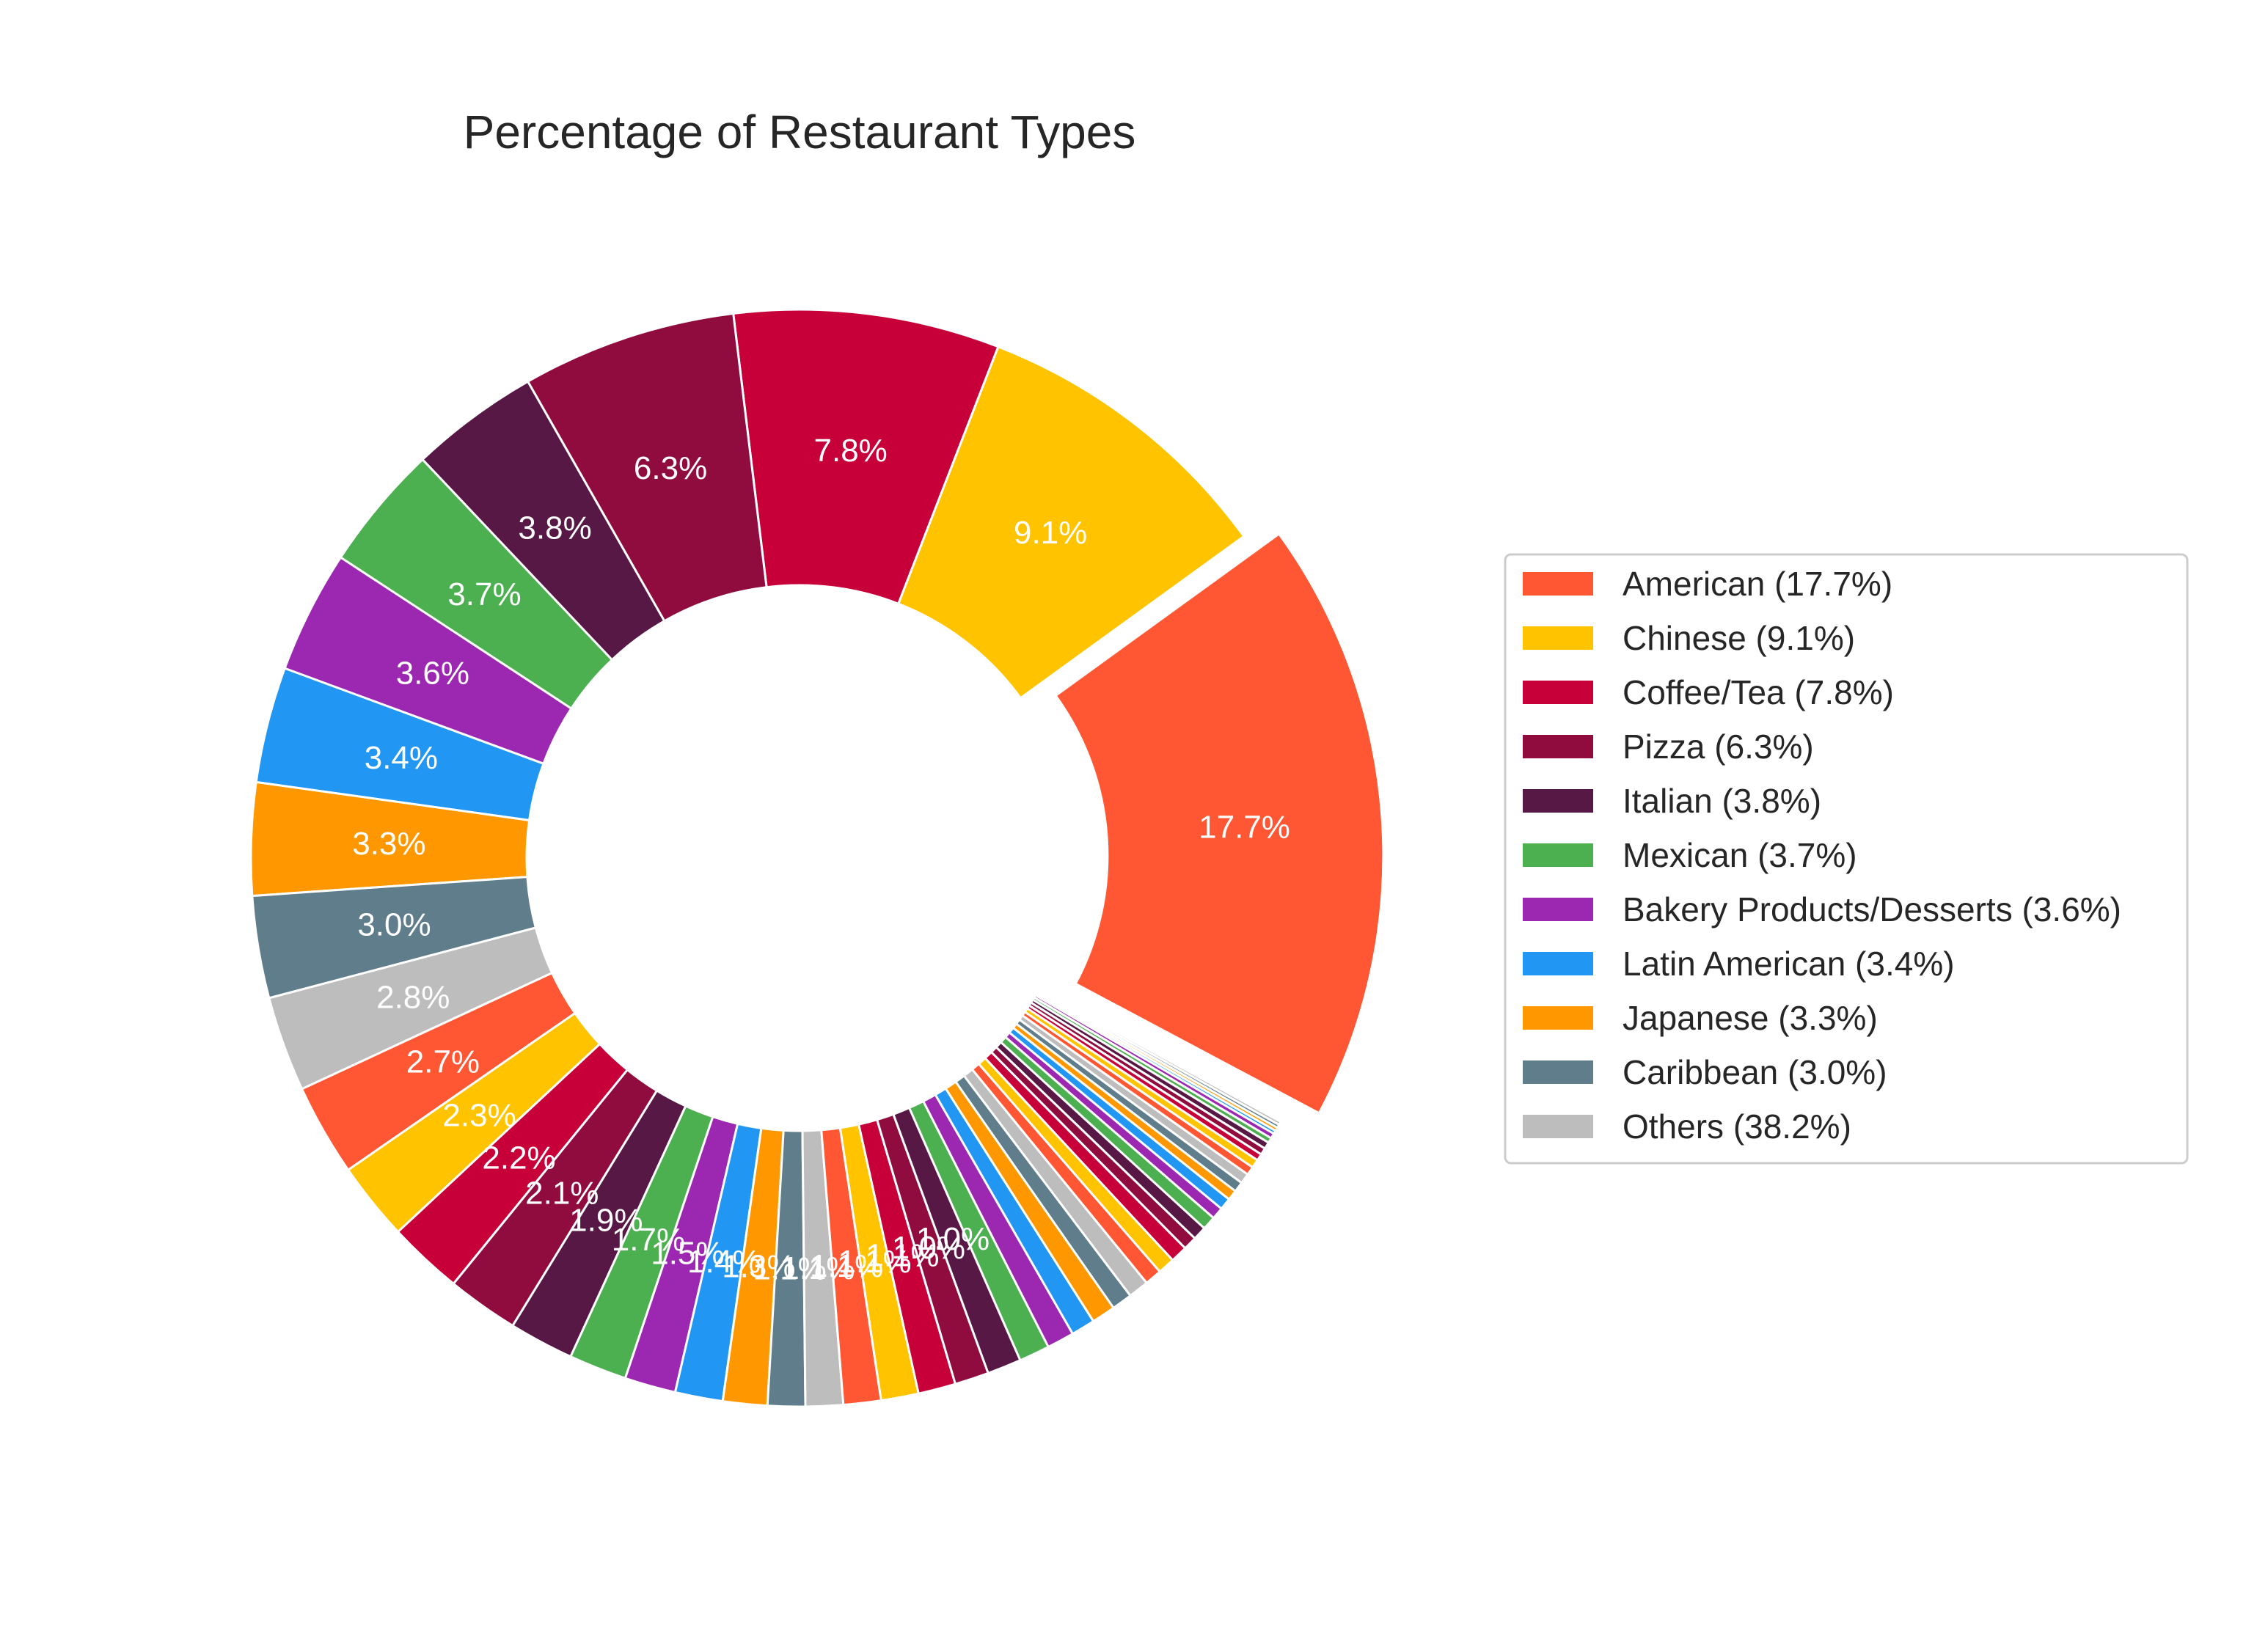 The width and height of the screenshot is (2268, 1634). Describe the element at coordinates (484, 594) in the screenshot. I see `slice-percent-label: 3.7%` at that location.